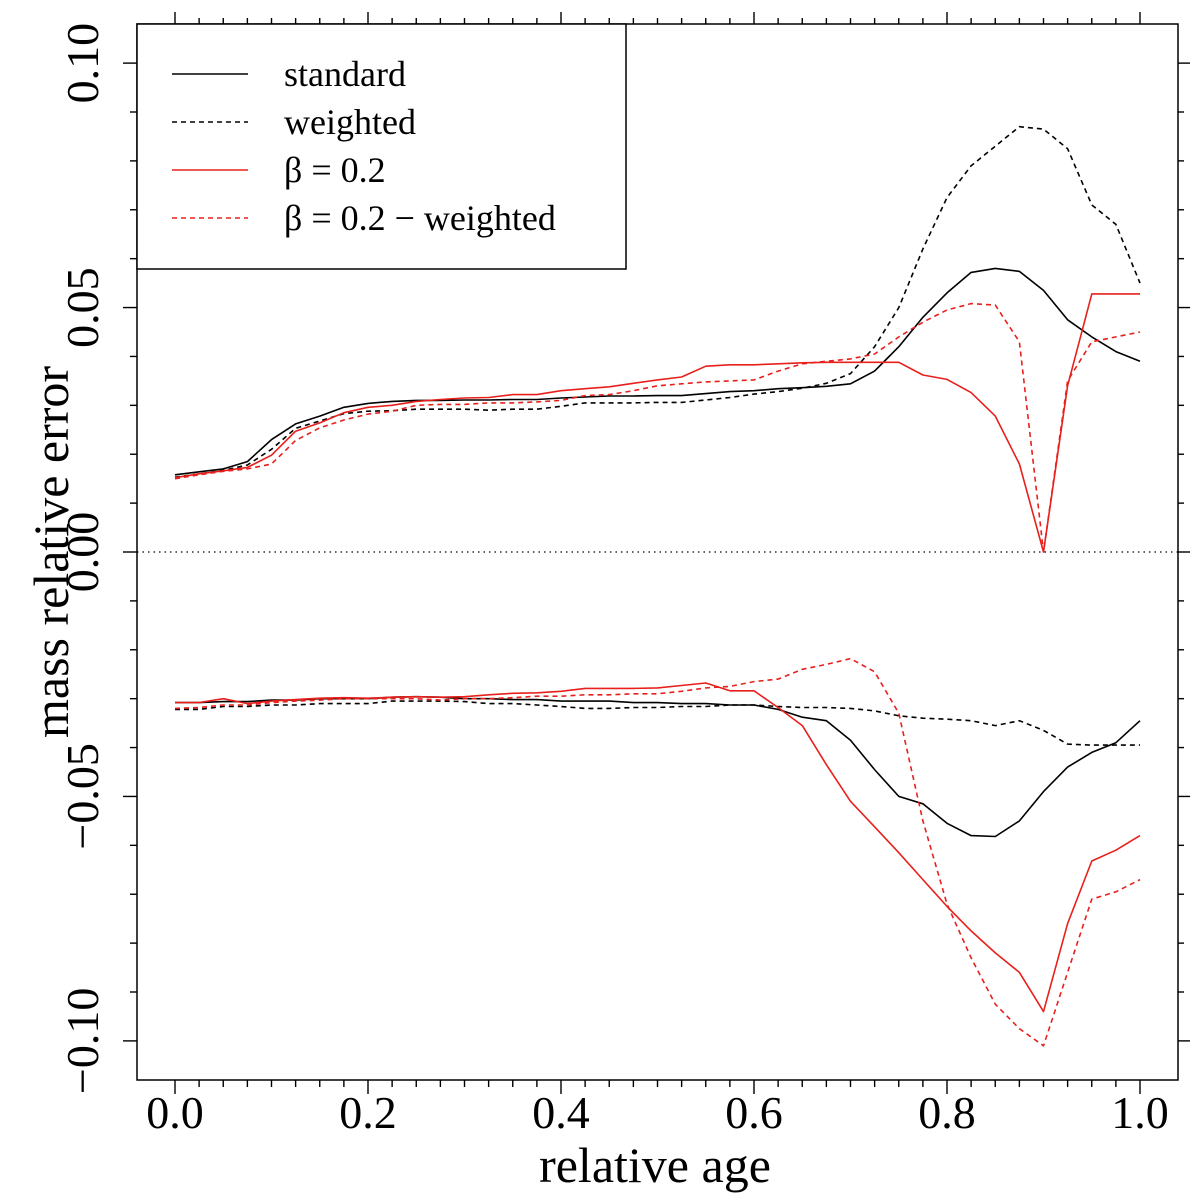  What do you see at coordinates (947, 1112) in the screenshot?
I see `x-tick-label: 0.8` at bounding box center [947, 1112].